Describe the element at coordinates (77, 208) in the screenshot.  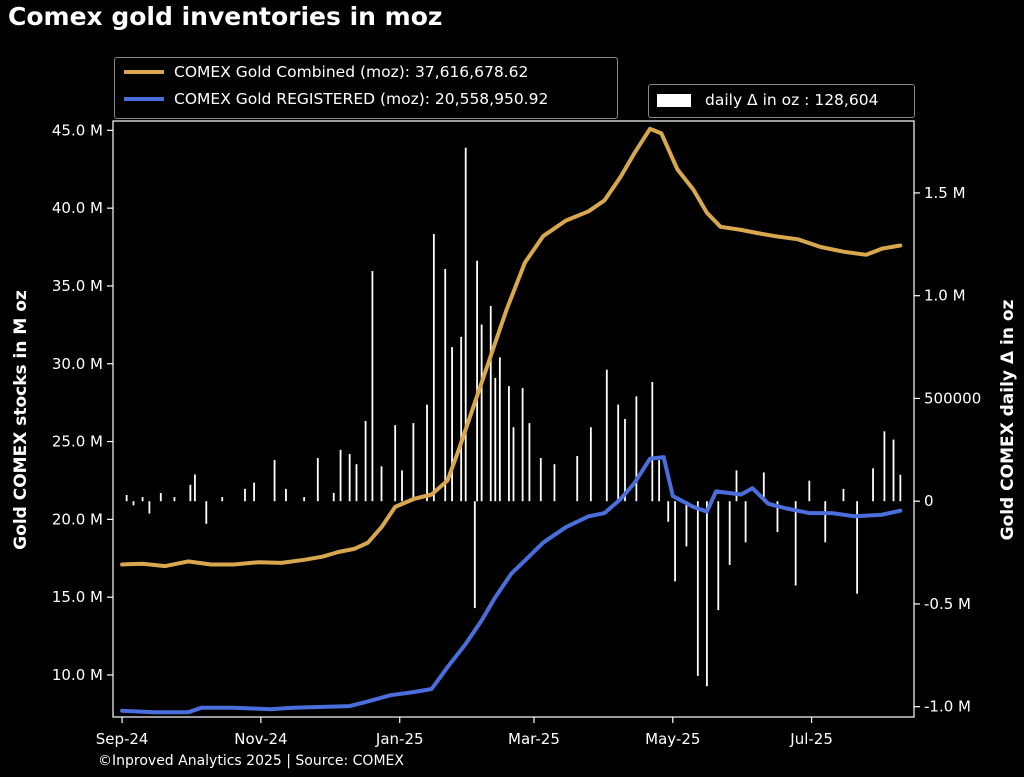
I see `left-tick-label: 40.0 M` at that location.